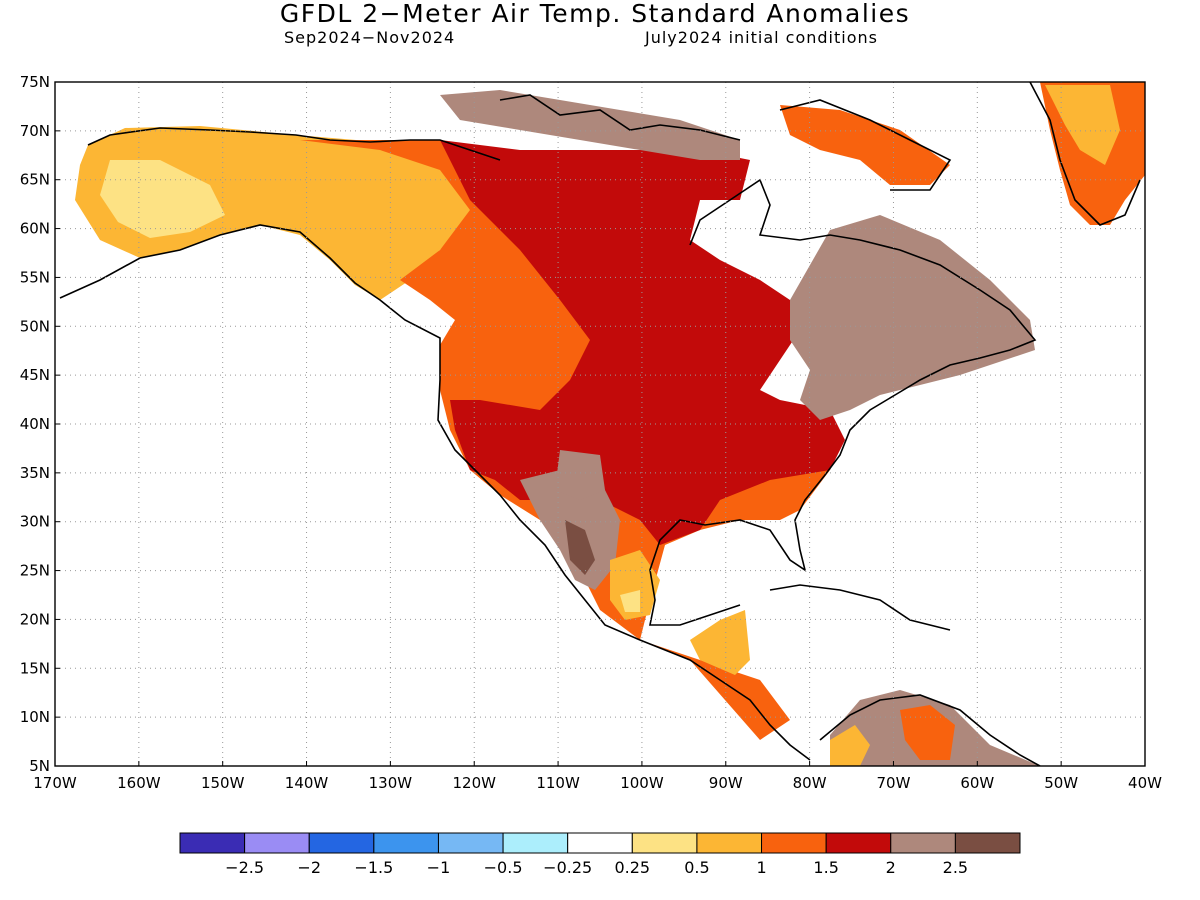 The image size is (1200, 900). I want to click on lat-tick-label: 10N, so click(35, 717).